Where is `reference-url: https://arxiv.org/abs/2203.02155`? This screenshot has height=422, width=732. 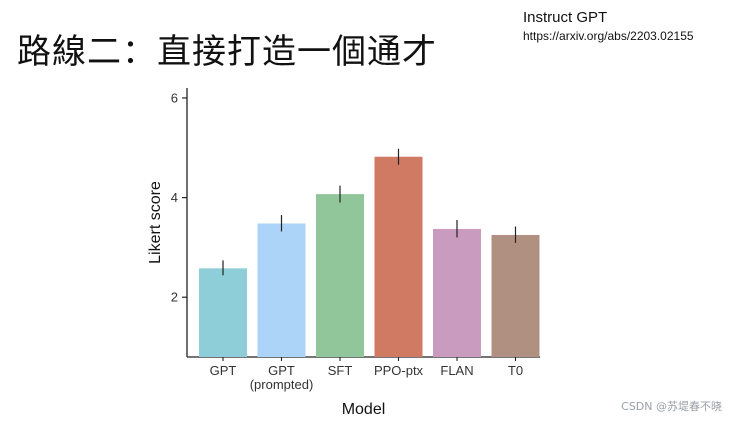 reference-url: https://arxiv.org/abs/2203.02155 is located at coordinates (608, 35).